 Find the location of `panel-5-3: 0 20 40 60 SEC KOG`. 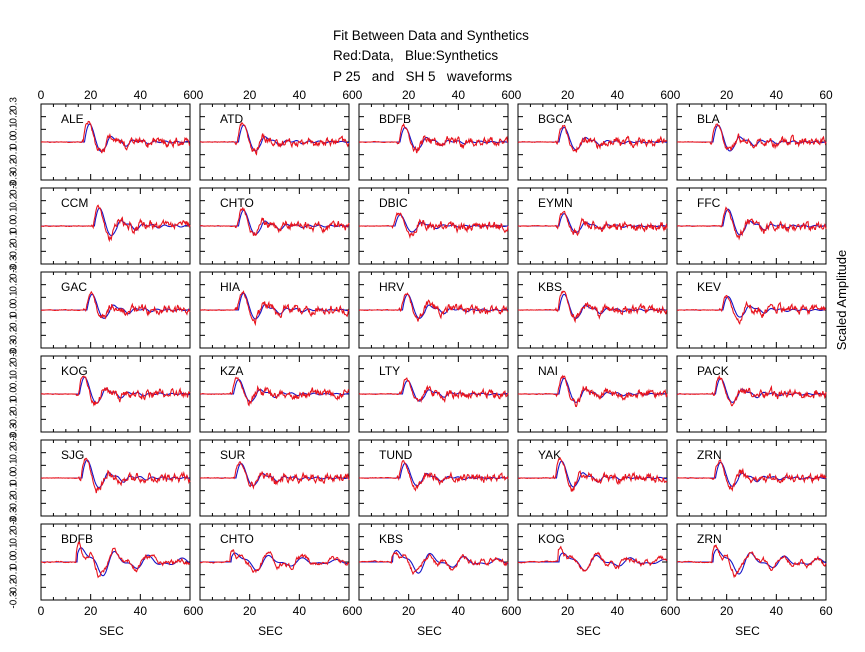

panel-5-3: 0 20 40 60 SEC KOG is located at coordinates (594, 580).